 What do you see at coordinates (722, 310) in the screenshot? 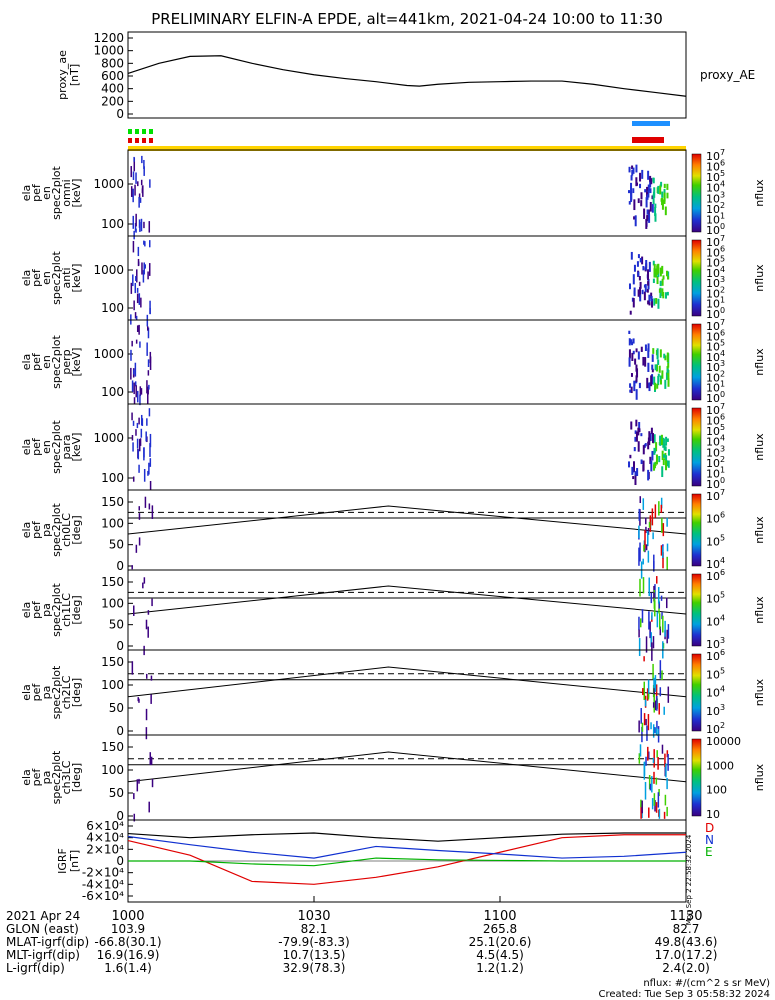
I see `colorbar-tick-exponent: 0` at bounding box center [722, 310].